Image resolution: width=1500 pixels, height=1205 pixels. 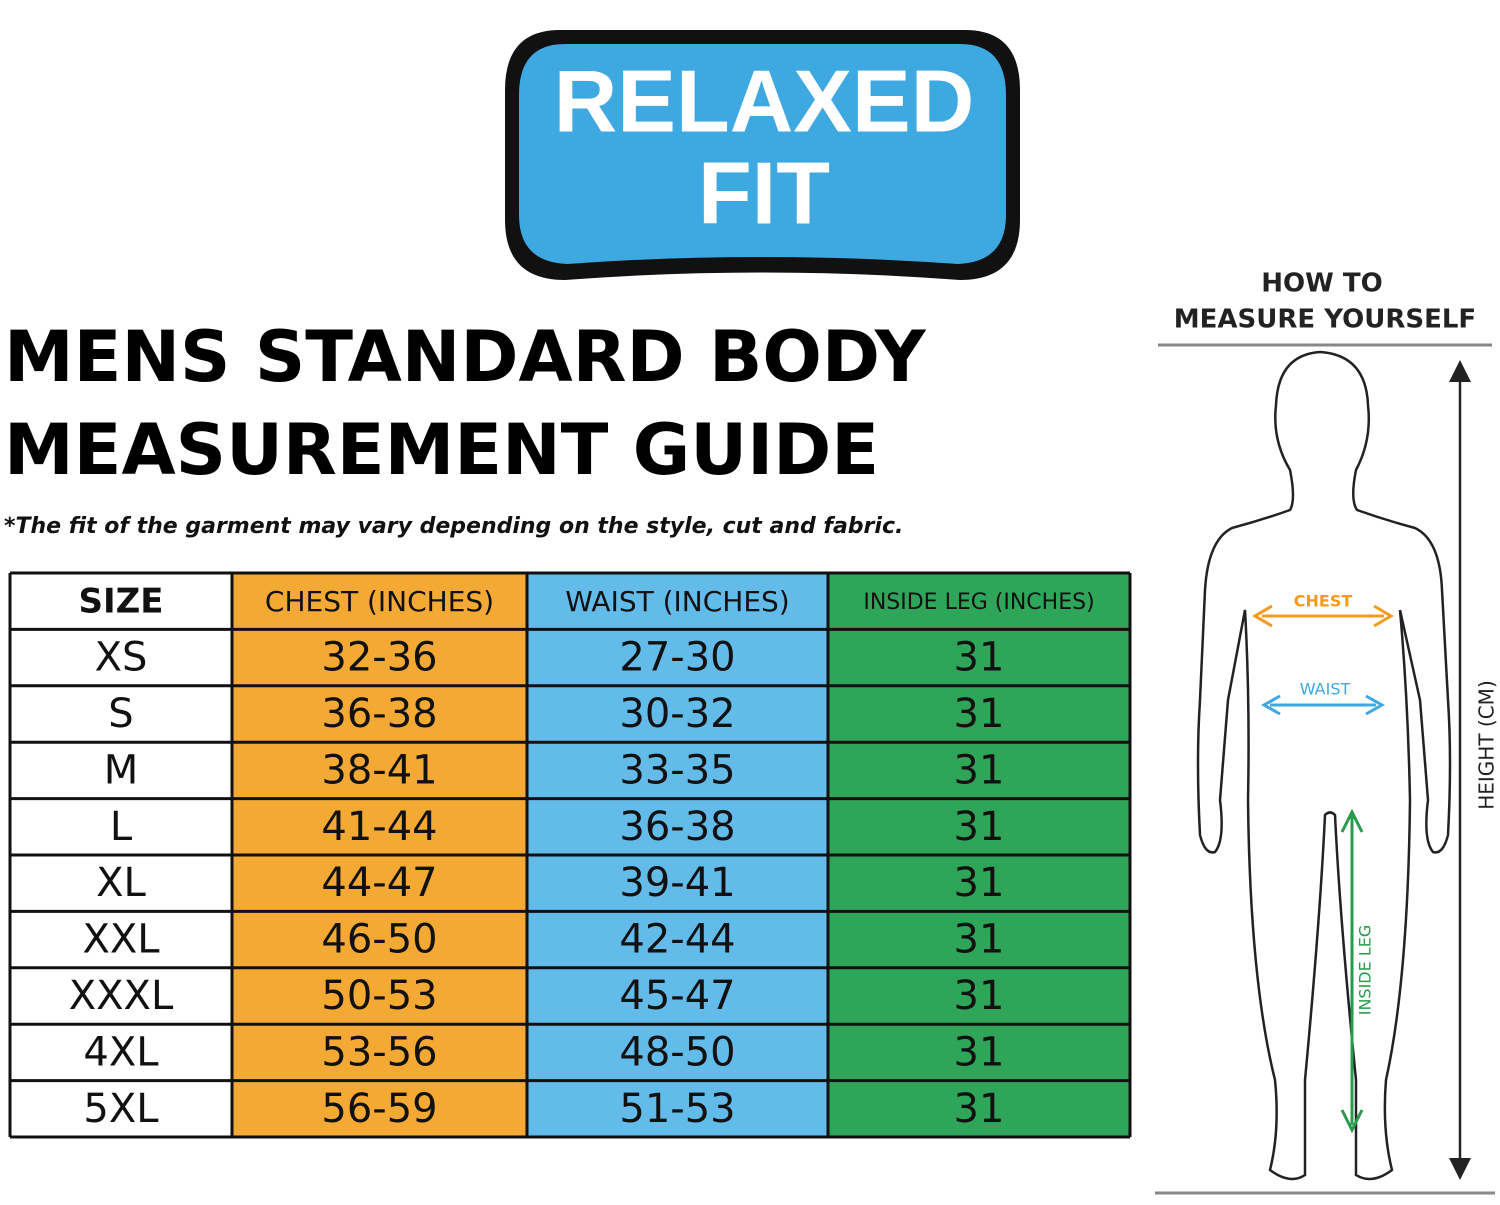 I want to click on cell: 38-41, so click(x=379, y=770).